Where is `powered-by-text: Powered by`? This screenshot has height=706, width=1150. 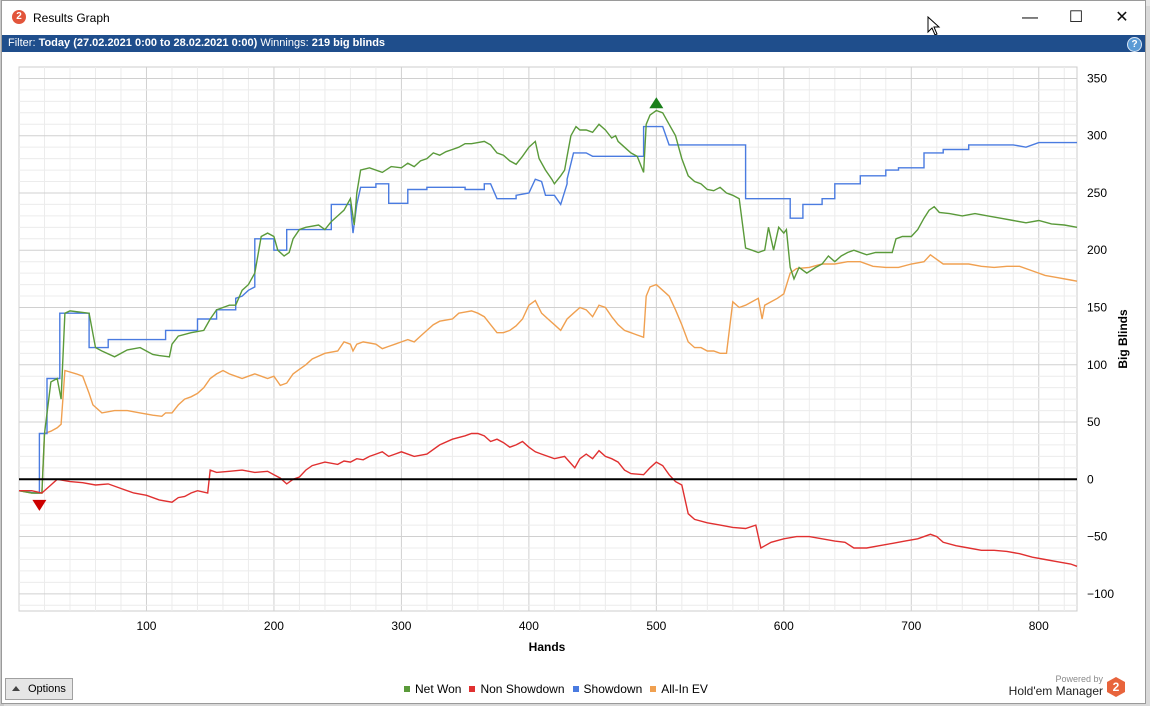
powered-by-text: Powered by is located at coordinates (1079, 679).